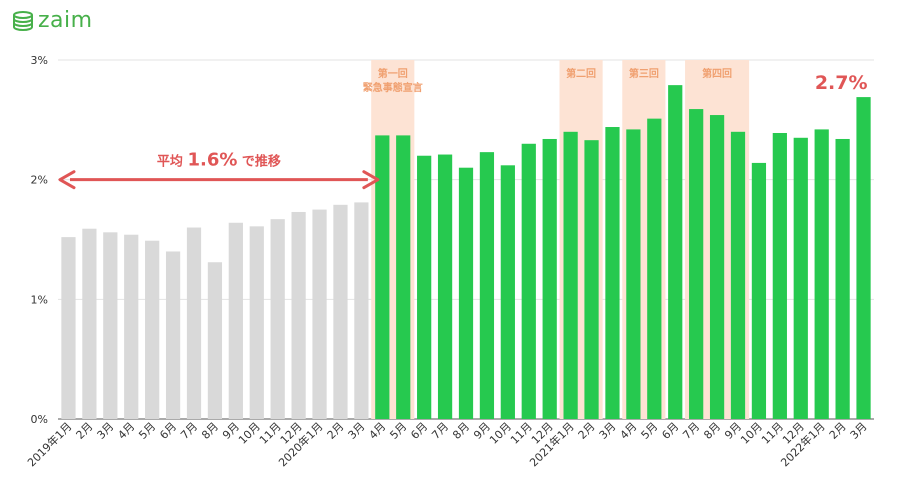 The width and height of the screenshot is (900, 500). What do you see at coordinates (39, 299) in the screenshot?
I see `y-tick-label: 1%` at bounding box center [39, 299].